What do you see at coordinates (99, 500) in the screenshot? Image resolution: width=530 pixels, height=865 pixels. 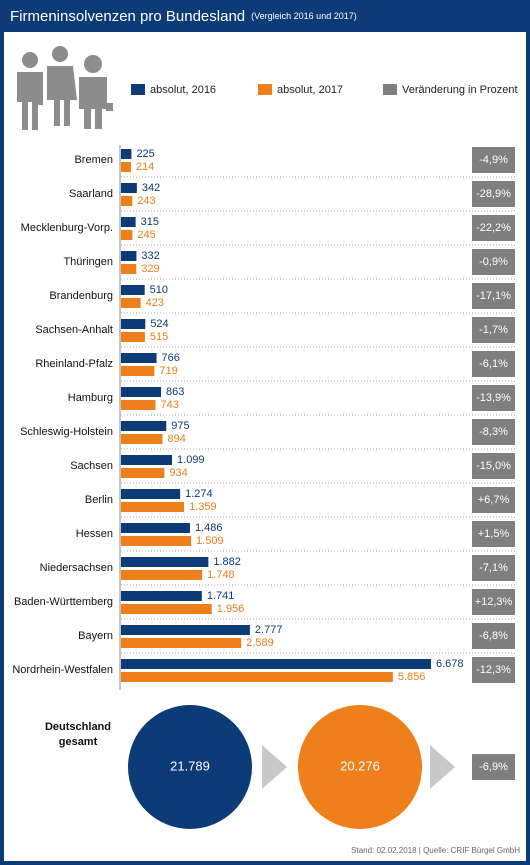 I see `category-label: Berlin` at bounding box center [99, 500].